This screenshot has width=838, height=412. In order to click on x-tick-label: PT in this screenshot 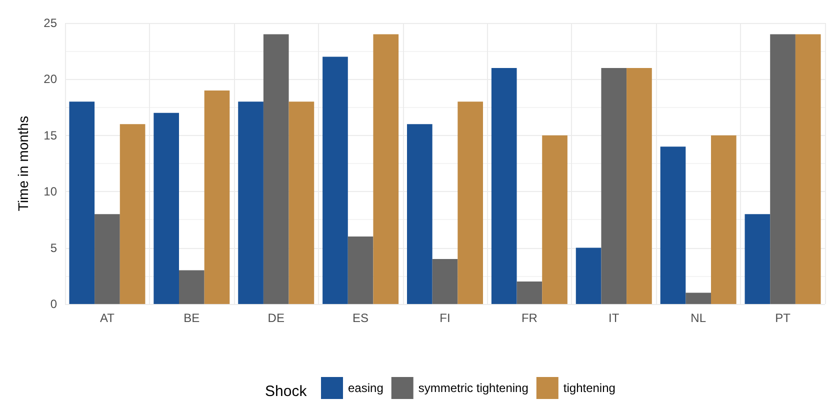, I will do `click(783, 318)`.